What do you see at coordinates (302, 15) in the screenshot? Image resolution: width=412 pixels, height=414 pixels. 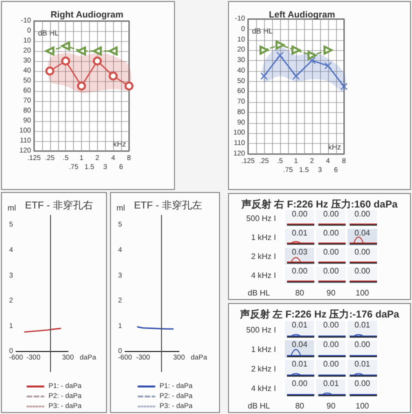 I see `chart-title: Left Audiogram` at bounding box center [302, 15].